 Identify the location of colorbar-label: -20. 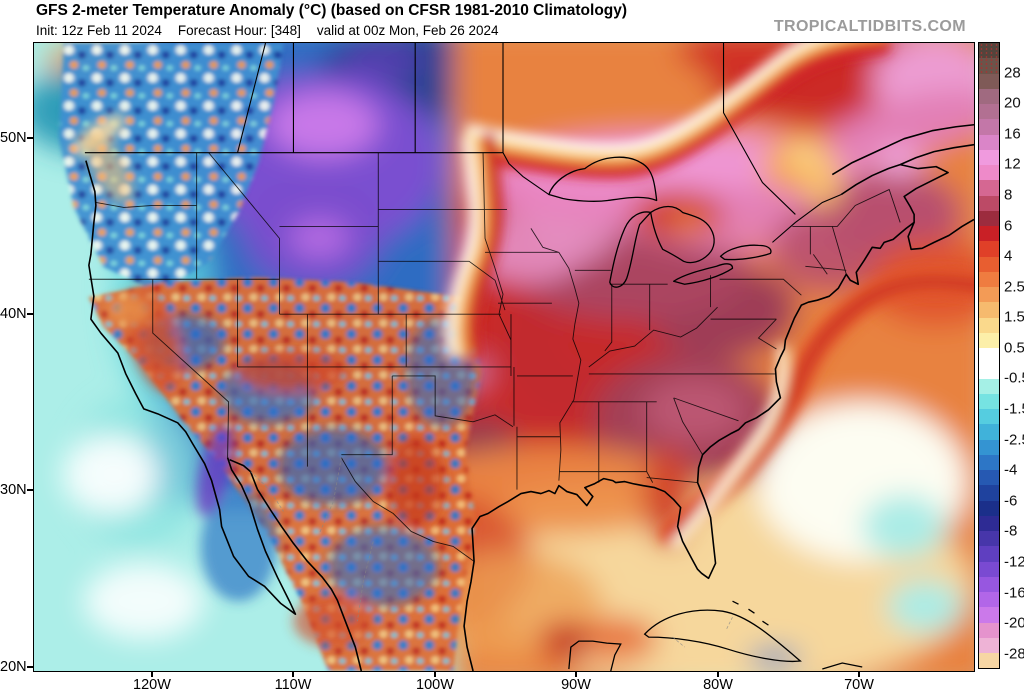
(1014, 623).